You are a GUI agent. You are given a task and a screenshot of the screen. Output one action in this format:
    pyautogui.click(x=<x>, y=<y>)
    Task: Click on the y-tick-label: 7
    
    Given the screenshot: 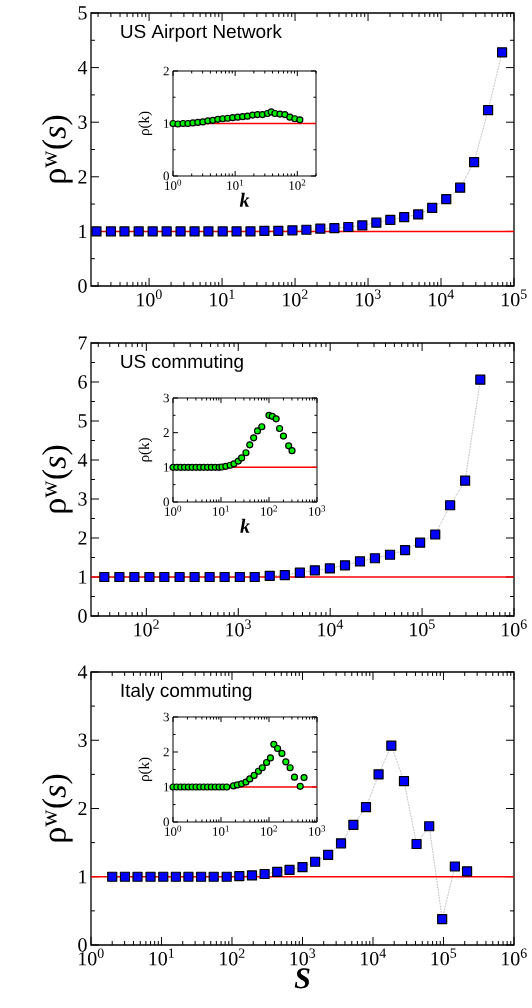 What is the action you would take?
    pyautogui.click(x=82, y=343)
    